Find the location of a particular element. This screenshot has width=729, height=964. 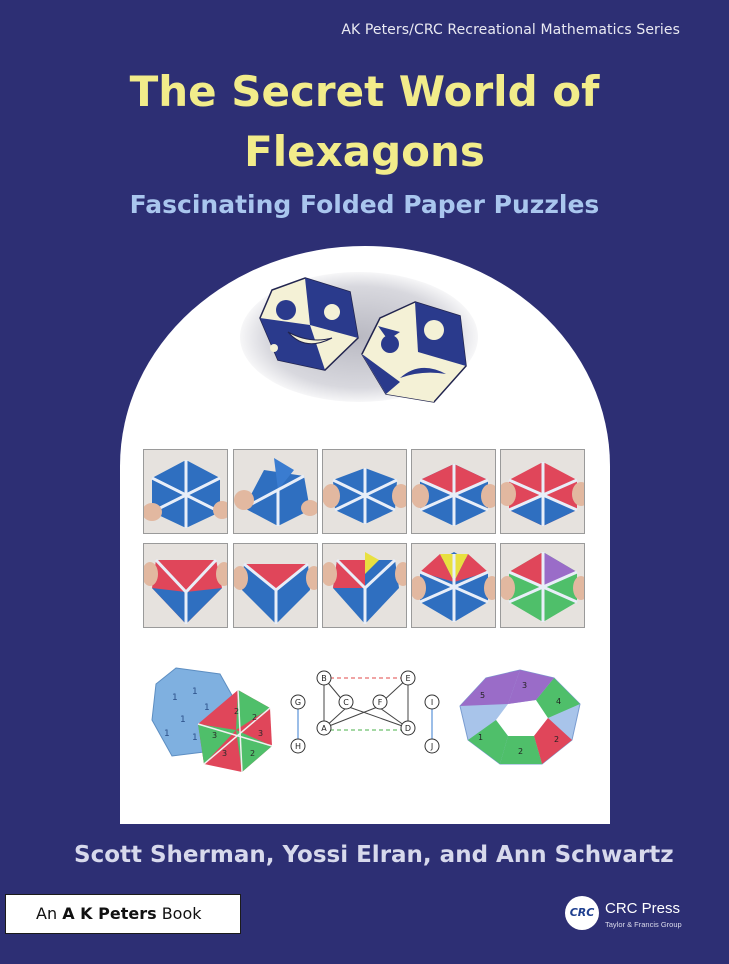

theater-masks-illustration is located at coordinates (363, 340).